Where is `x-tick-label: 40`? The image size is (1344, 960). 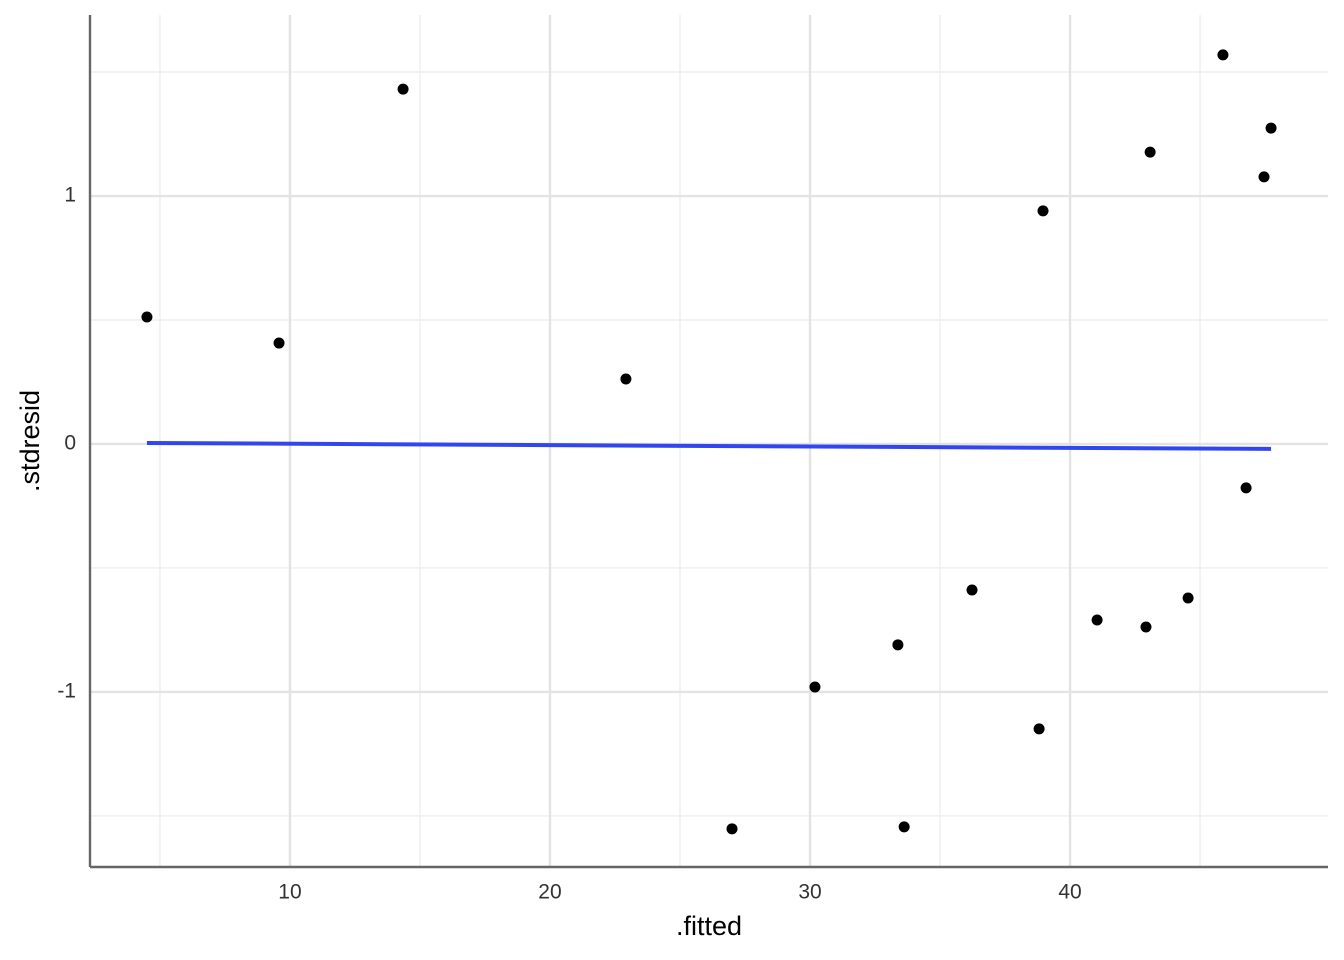
x-tick-label: 40 is located at coordinates (1069, 892).